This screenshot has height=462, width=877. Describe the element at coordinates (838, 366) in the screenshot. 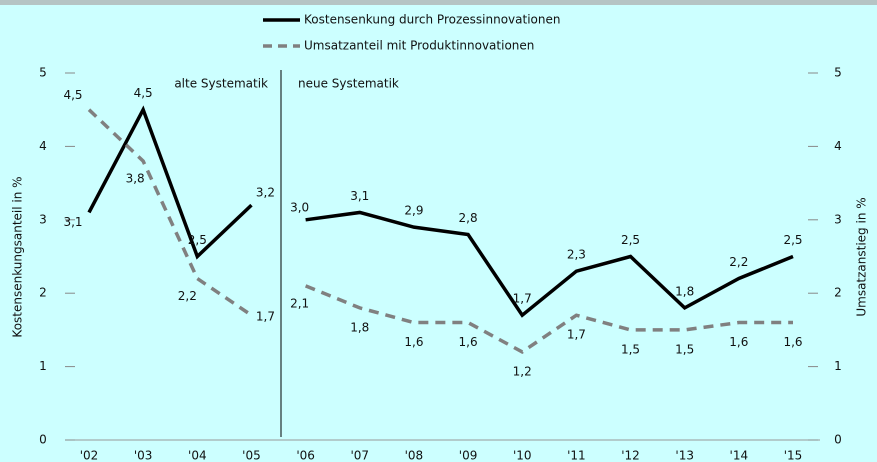

I see `y2-tick-label: 1` at that location.